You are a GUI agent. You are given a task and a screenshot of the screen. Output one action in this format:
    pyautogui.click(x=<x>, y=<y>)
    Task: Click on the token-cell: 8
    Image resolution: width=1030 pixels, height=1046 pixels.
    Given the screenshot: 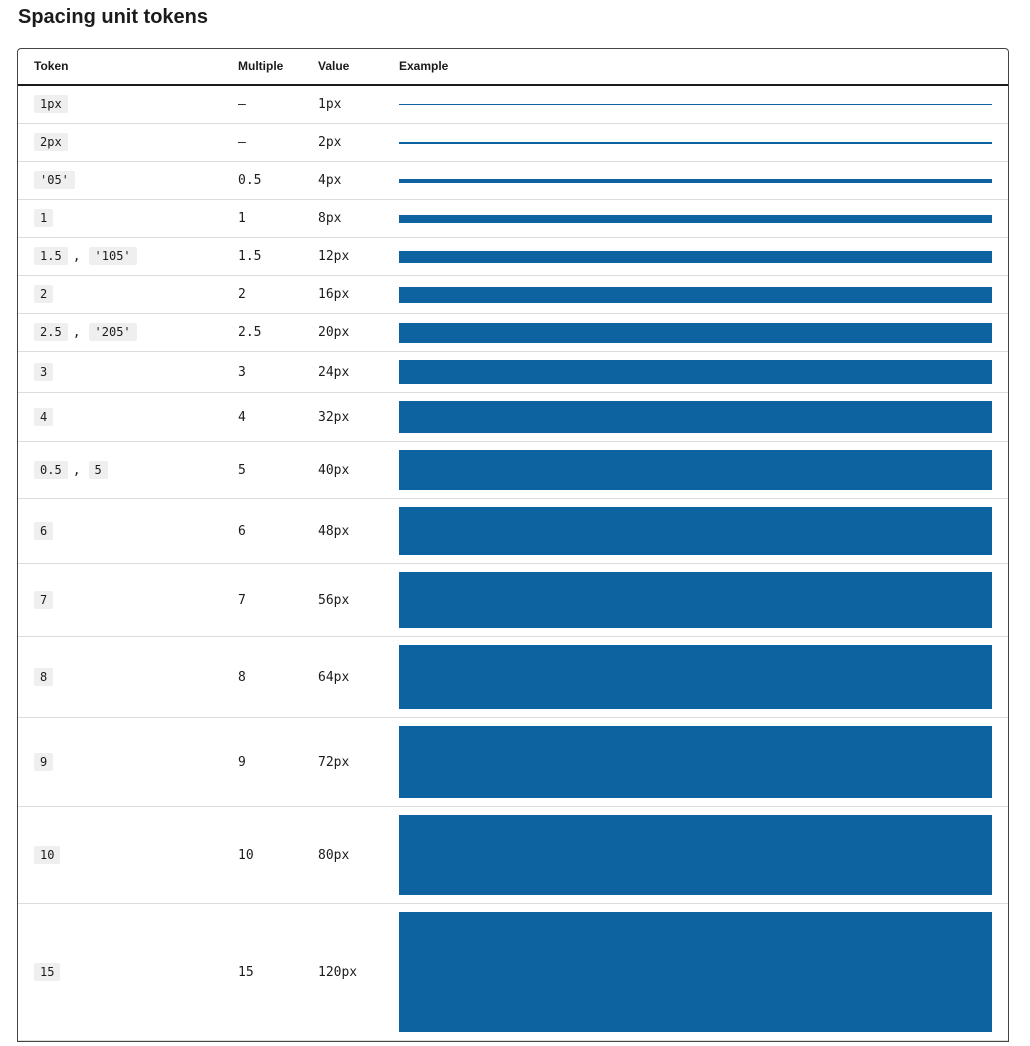 What is the action you would take?
    pyautogui.click(x=120, y=677)
    